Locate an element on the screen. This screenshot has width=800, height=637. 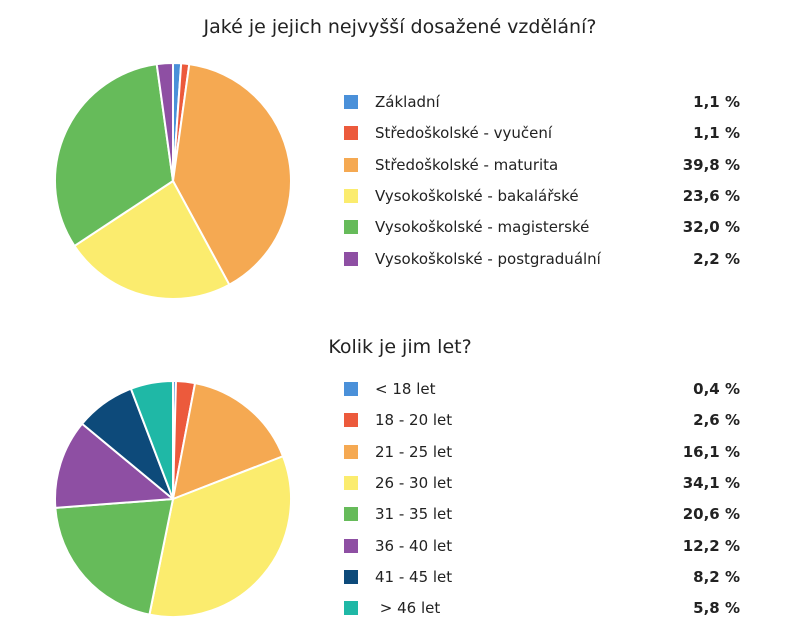
legend-percentage: 34,1 % is located at coordinates (711, 482).